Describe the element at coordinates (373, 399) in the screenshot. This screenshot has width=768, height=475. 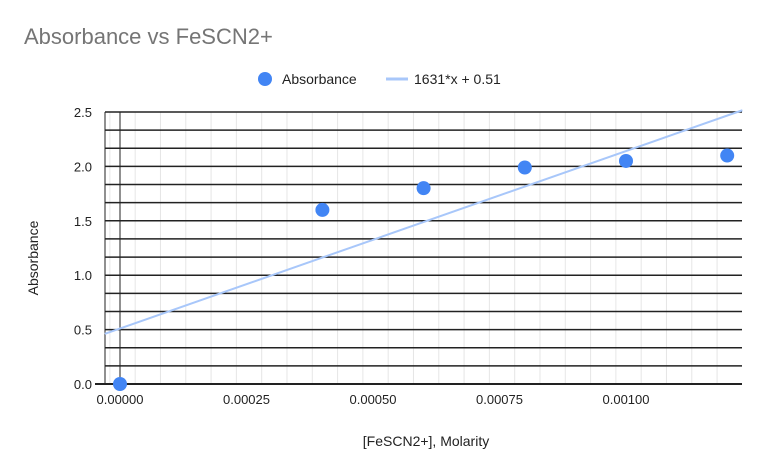
I see `x-tick-label: 0.00050` at that location.